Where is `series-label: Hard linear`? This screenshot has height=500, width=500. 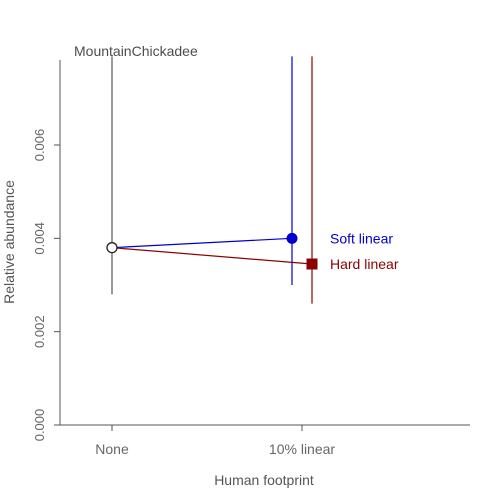 series-label: Hard linear is located at coordinates (364, 264).